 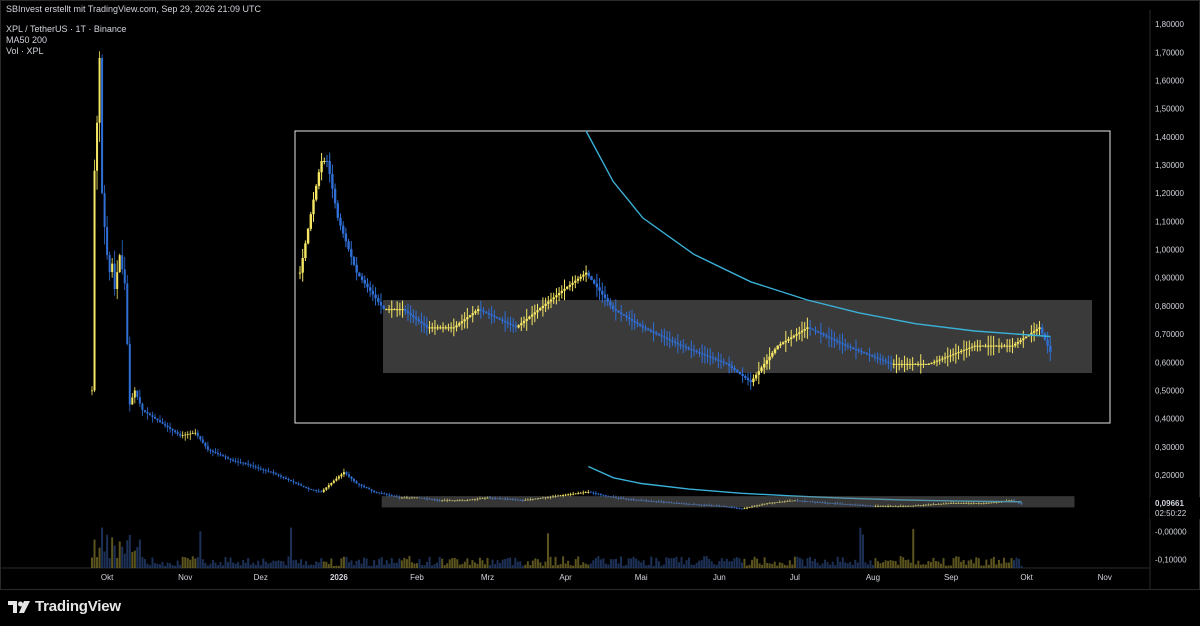 What do you see at coordinates (25, 51) in the screenshot?
I see `indicator-vol-label: Vol · XPL` at bounding box center [25, 51].